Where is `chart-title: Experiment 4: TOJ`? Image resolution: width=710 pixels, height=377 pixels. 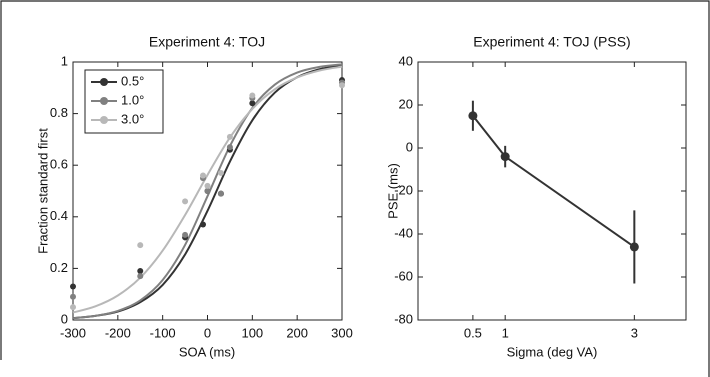 chart-title: Experiment 4: TOJ is located at coordinates (207, 42).